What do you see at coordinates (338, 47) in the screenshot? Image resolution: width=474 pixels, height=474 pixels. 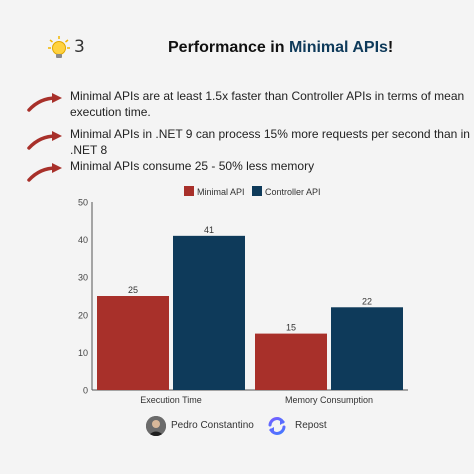 I see `title-accent: Minimal APIs` at bounding box center [338, 47].